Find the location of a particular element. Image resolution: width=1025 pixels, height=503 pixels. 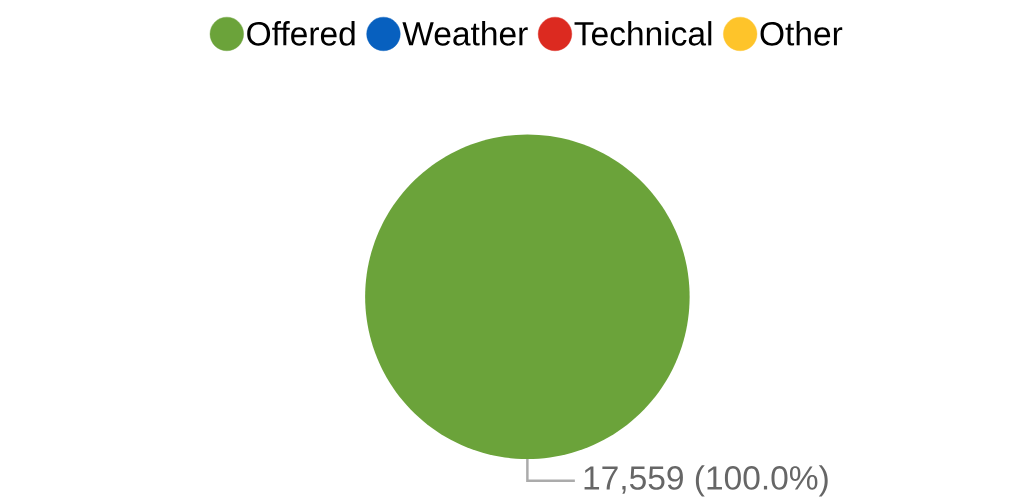

legend-label: Weather is located at coordinates (465, 33).